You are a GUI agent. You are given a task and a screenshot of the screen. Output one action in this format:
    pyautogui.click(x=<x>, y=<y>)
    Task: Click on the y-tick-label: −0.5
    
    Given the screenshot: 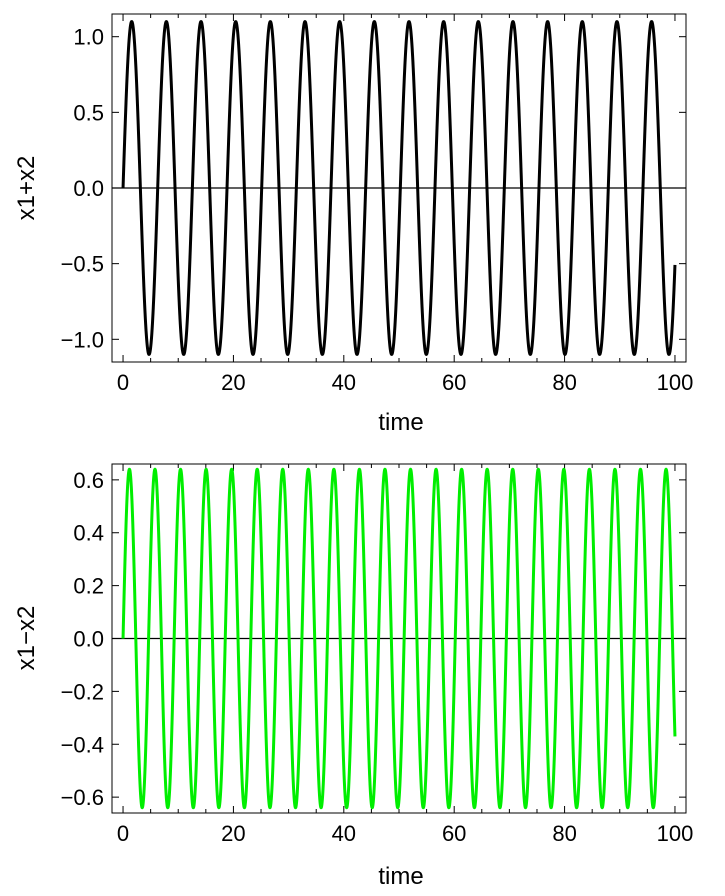 What is the action you would take?
    pyautogui.click(x=82, y=264)
    